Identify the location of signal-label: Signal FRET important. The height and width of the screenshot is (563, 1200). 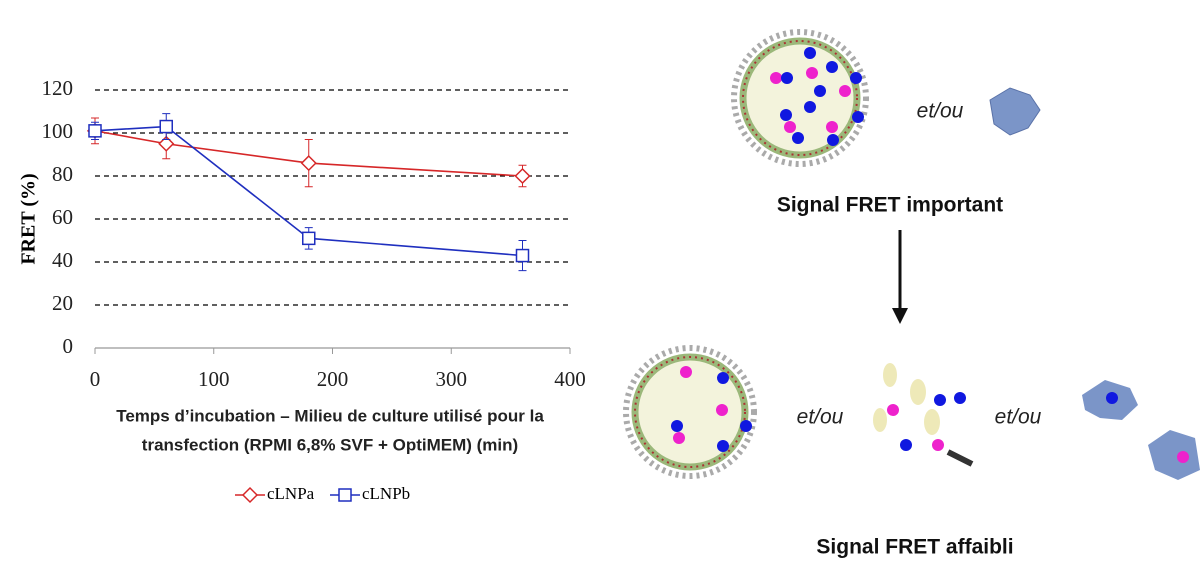
(890, 205).